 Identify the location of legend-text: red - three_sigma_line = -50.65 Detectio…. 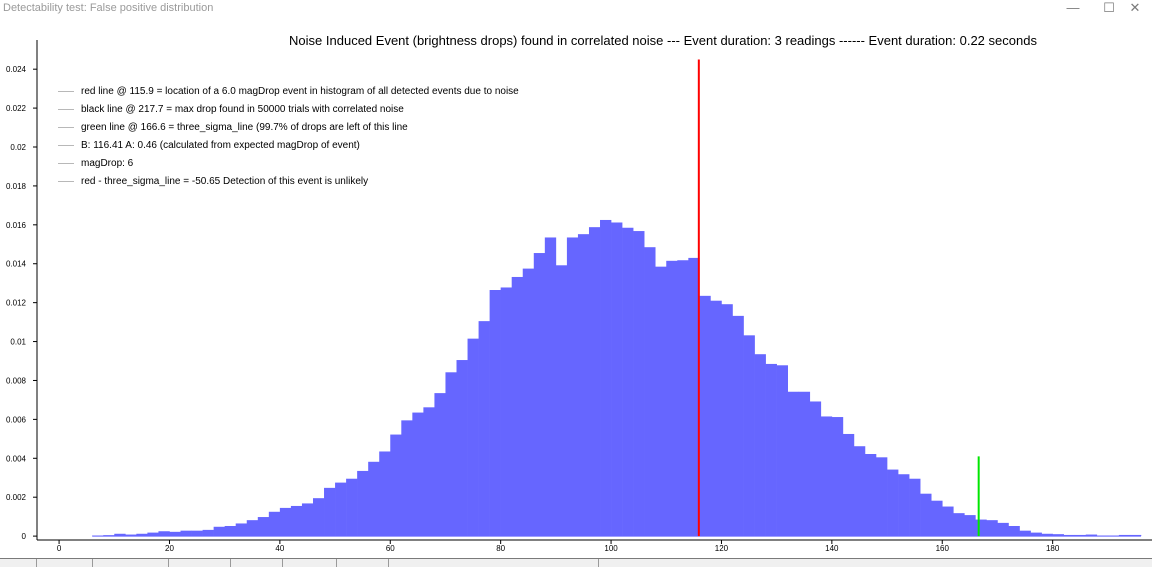
(225, 181).